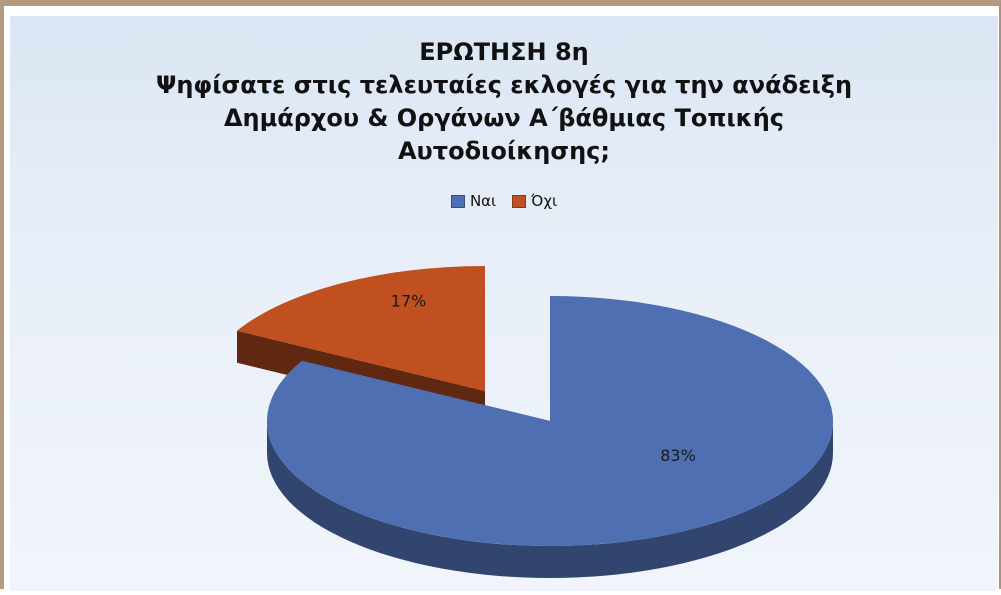 This screenshot has width=1001, height=595. I want to click on legend-item-nai: Ναι, so click(473, 201).